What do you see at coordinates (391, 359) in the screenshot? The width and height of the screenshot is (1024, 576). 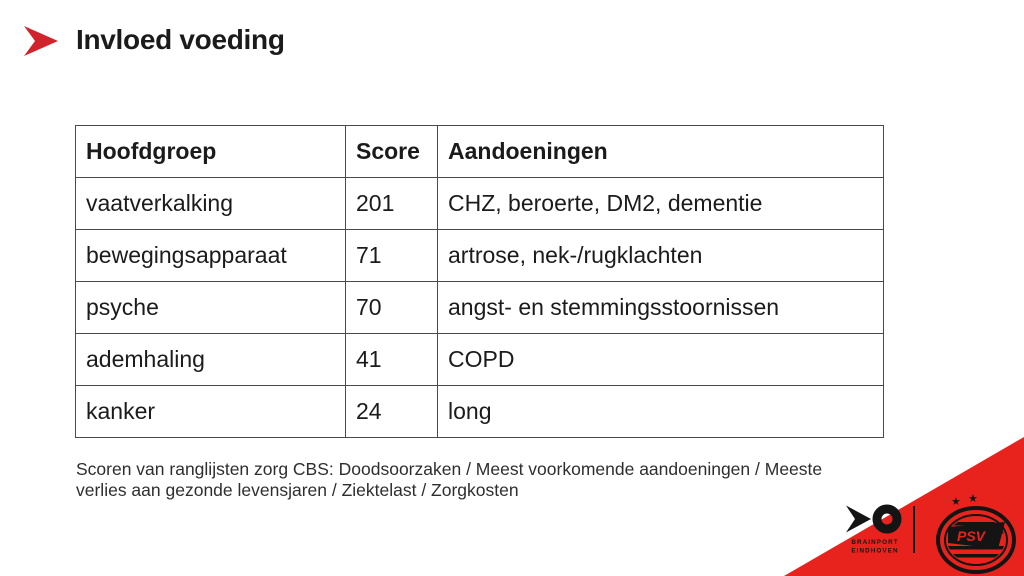 I see `cell-score: 41` at bounding box center [391, 359].